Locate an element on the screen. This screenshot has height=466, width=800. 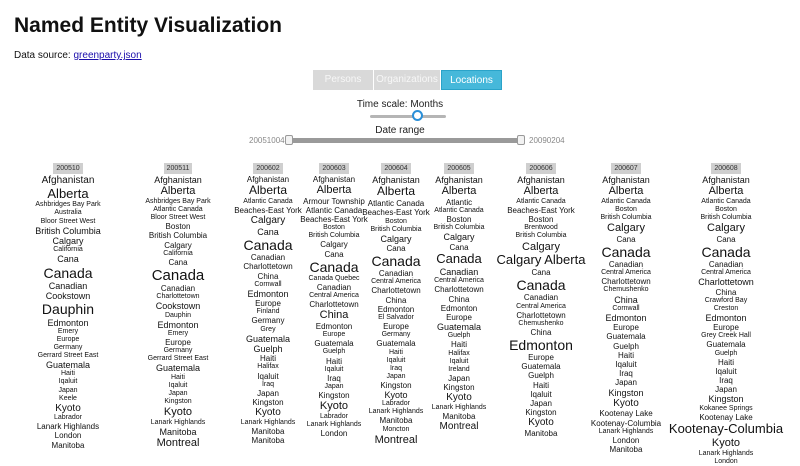
entity-word: Moncton is located at coordinates (396, 429).